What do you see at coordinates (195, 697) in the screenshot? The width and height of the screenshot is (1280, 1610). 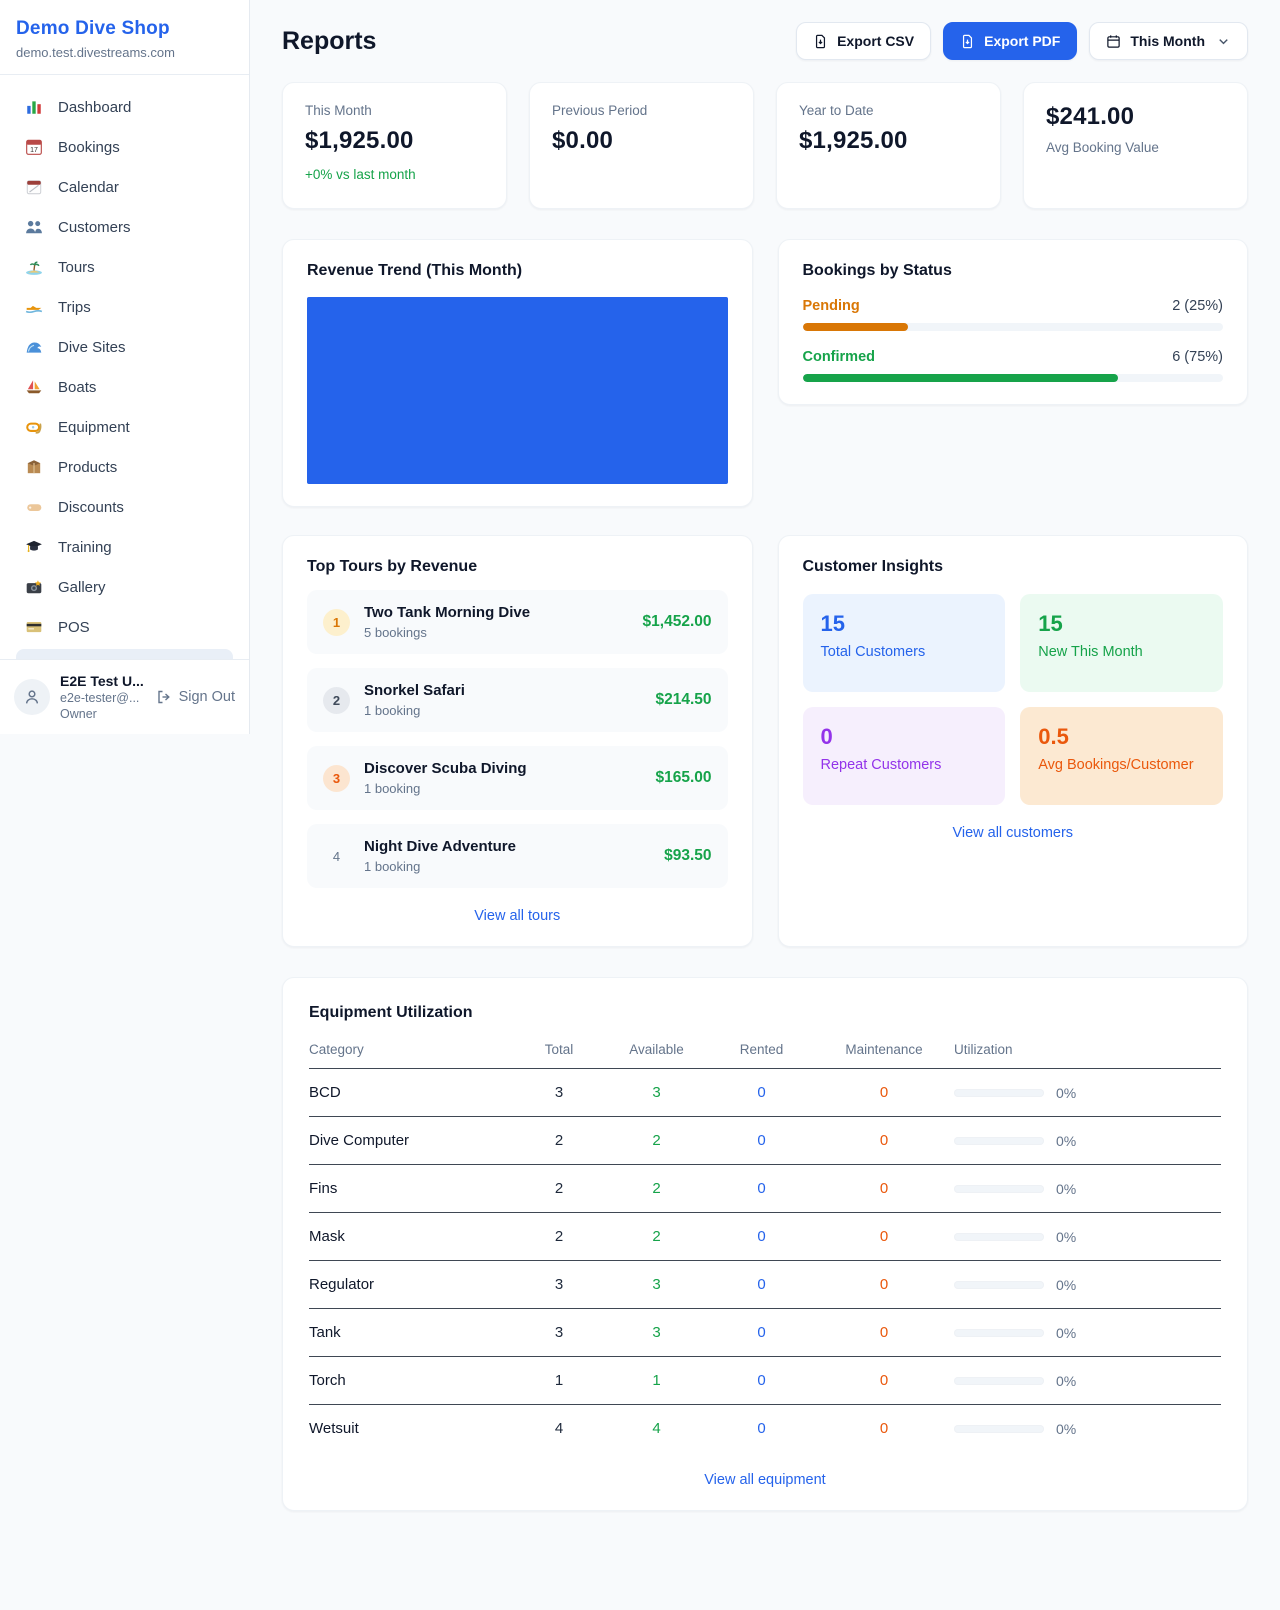 I see `sign-out-button: Sign Out` at bounding box center [195, 697].